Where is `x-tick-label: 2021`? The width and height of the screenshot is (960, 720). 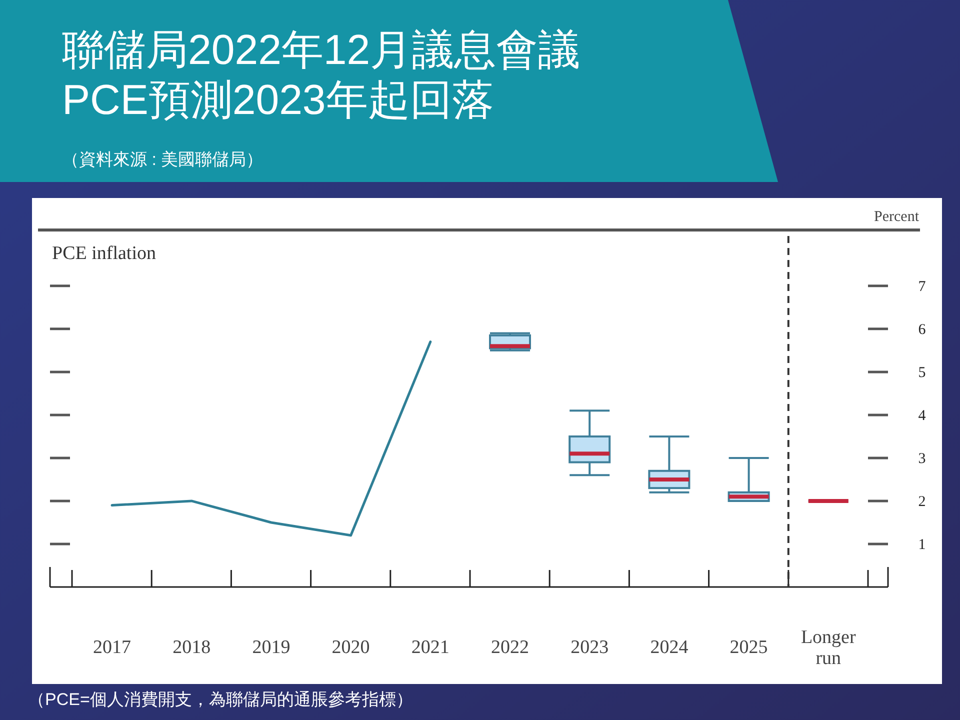
x-tick-label: 2021 is located at coordinates (430, 647).